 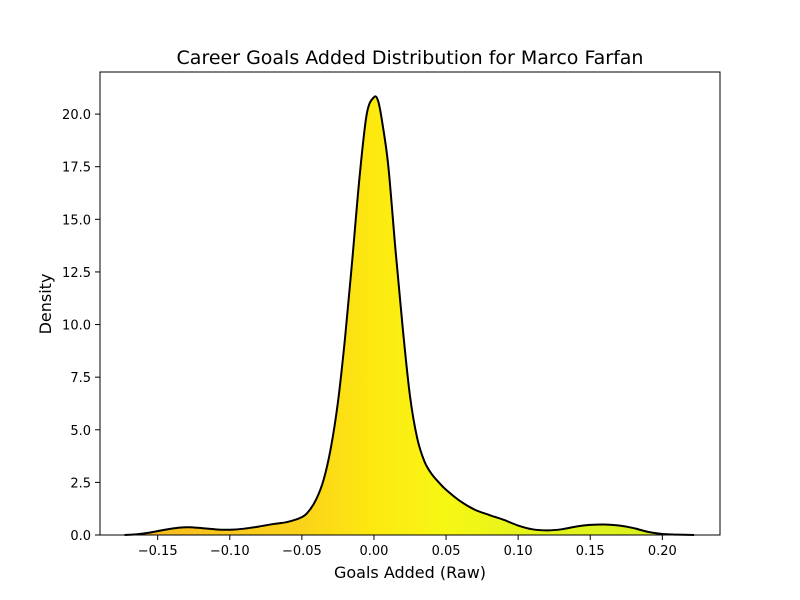 I want to click on x-tick-label: −0.15, so click(x=158, y=551).